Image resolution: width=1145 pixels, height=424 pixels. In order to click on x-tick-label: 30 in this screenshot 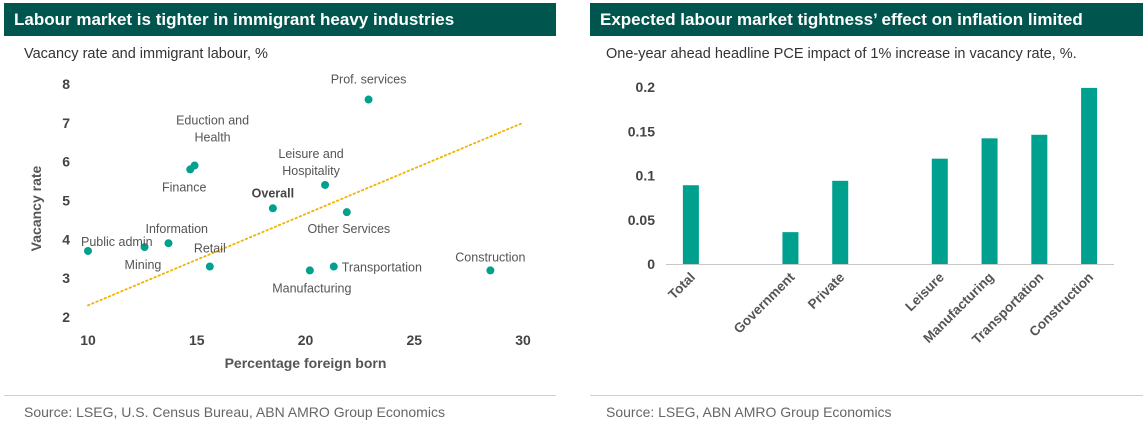, I will do `click(523, 340)`.